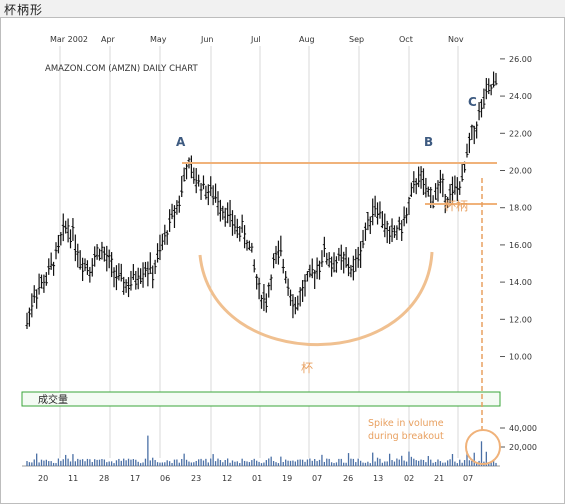 This screenshot has width=565, height=504. Describe the element at coordinates (523, 428) in the screenshot. I see `volume-tick-label: 40,000` at that location.